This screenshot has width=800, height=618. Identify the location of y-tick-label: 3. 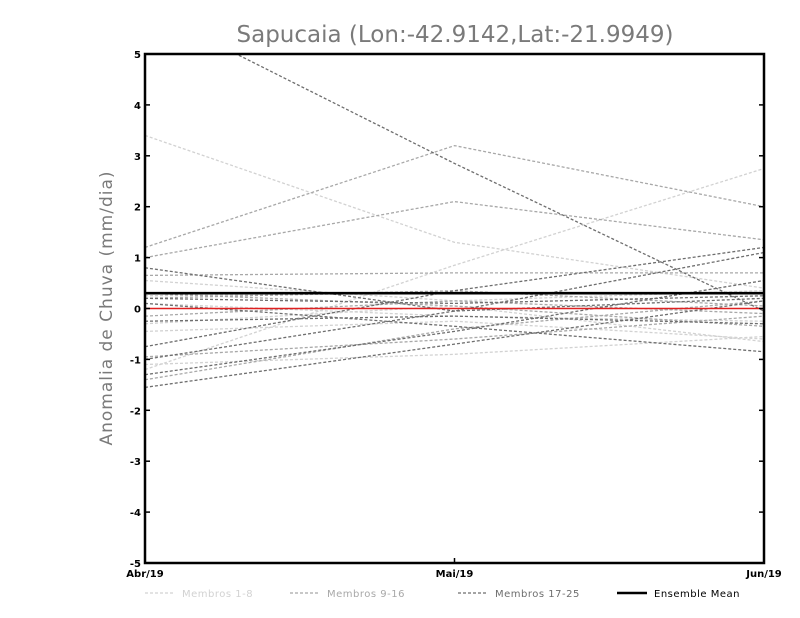
(137, 157).